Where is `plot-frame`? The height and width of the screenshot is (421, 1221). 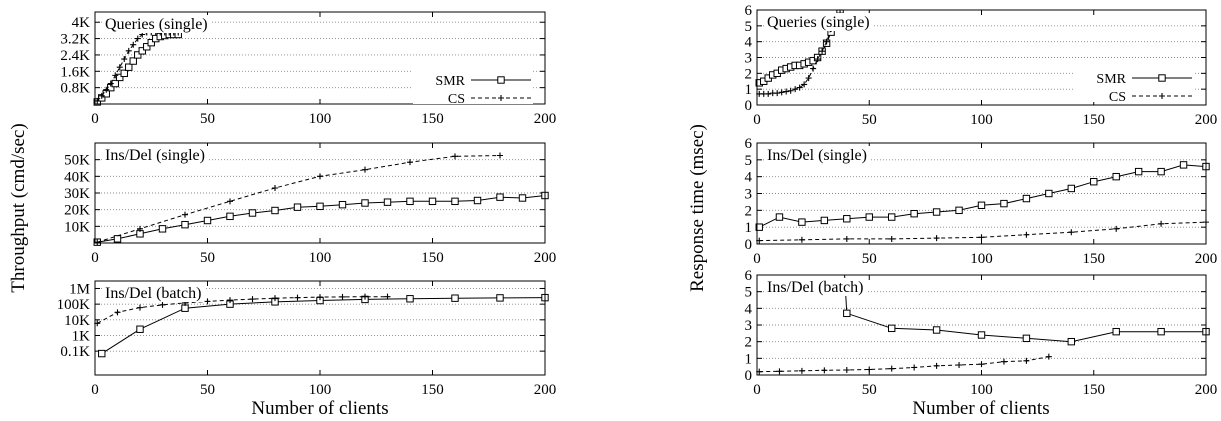 plot-frame is located at coordinates (981, 325).